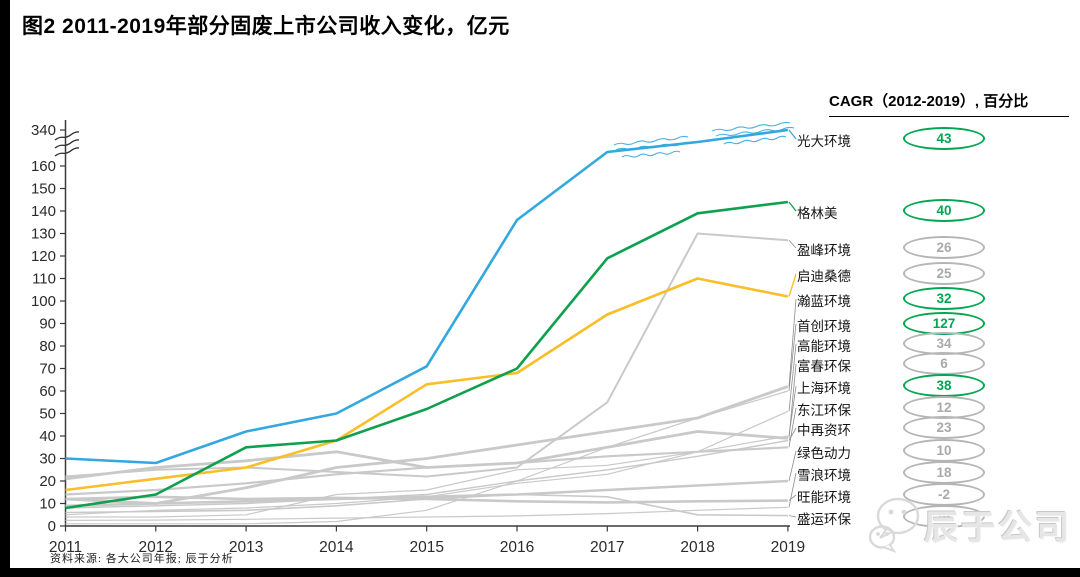 This screenshot has width=1080, height=577. Describe the element at coordinates (824, 519) in the screenshot. I see `company-label: 盛运环保` at that location.